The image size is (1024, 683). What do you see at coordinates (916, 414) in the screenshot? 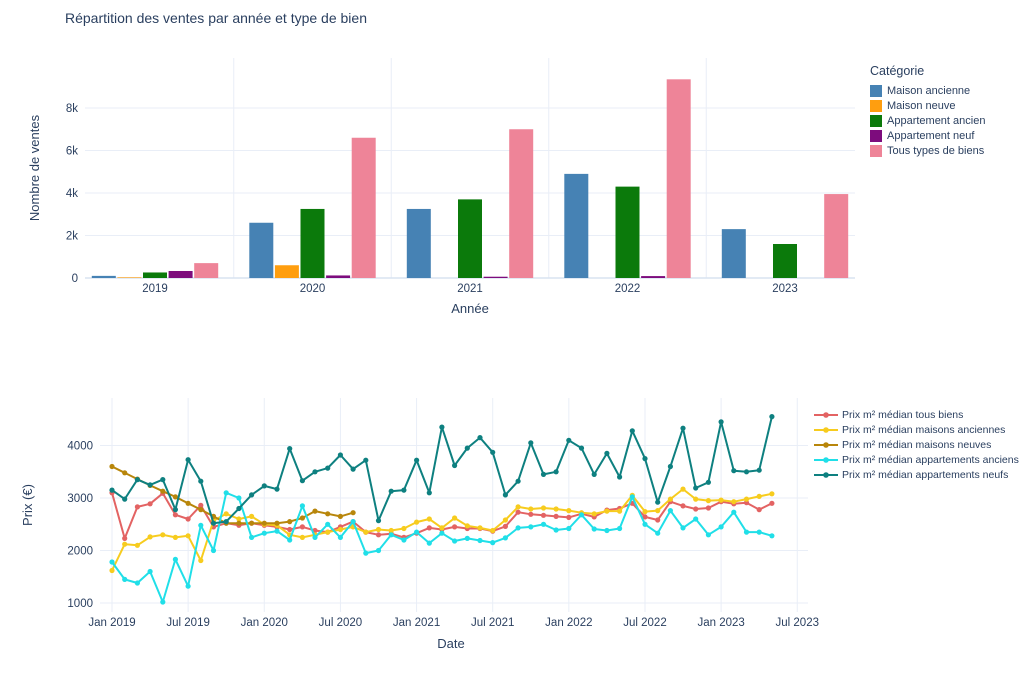
I see `legend-item-prix-m-m-dian-tous-biens: Prix m² médian tous biens` at bounding box center [916, 414].